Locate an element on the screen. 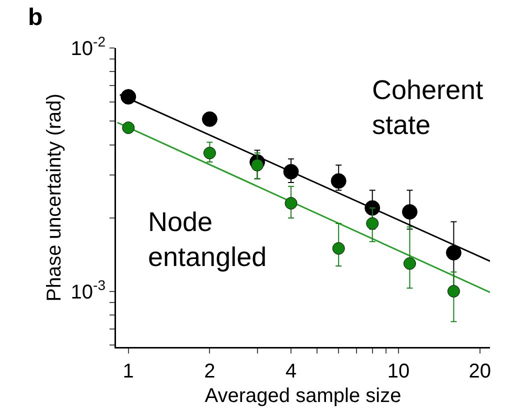  y-axis-title: Phase uncertainty (rad) is located at coordinates (55, 198).